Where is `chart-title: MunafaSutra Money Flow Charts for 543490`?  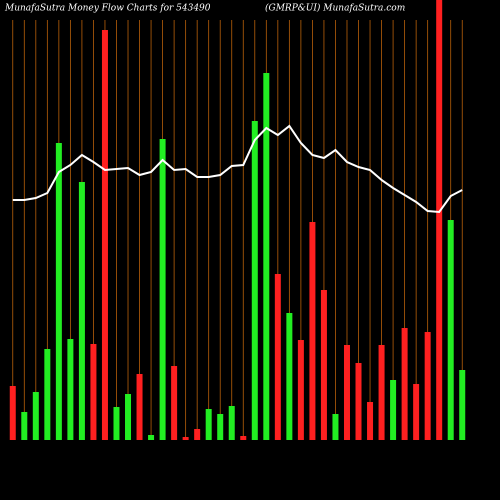
chart-title: MunafaSutra Money Flow Charts for 543490 is located at coordinates (107, 9).